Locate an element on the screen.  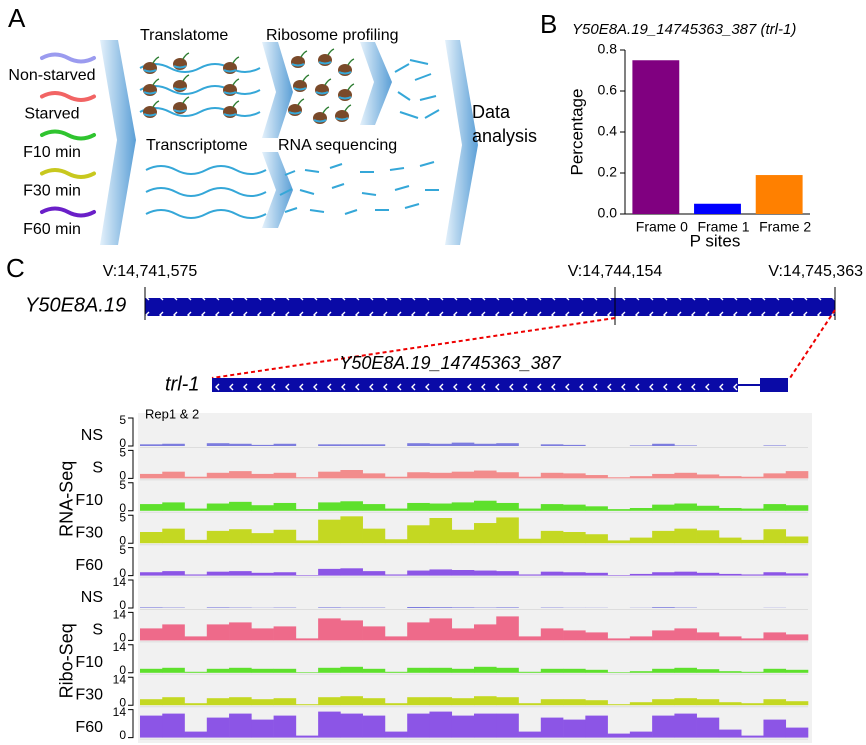
group-label: Ribo-Seq is located at coordinates (67, 660).